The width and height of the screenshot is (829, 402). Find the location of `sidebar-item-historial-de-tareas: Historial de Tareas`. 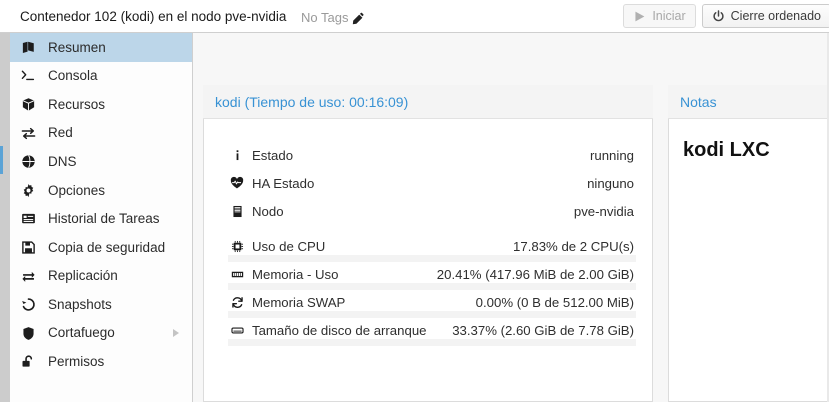

sidebar-item-historial-de-tareas: Historial de Tareas is located at coordinates (101, 219).